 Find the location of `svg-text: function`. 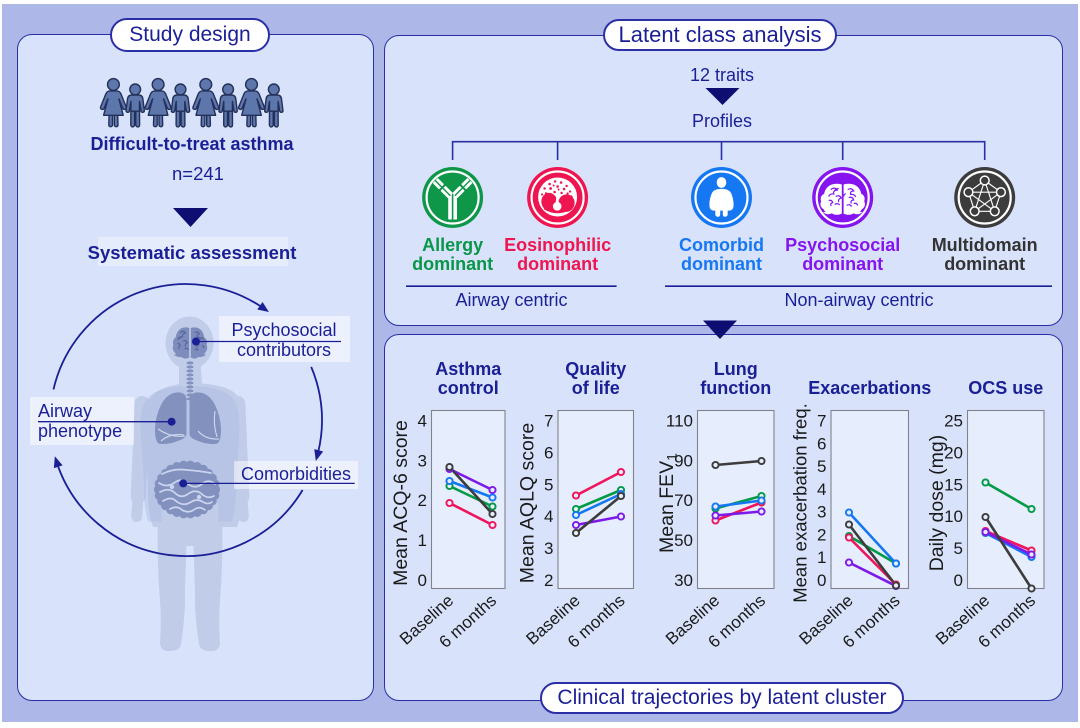

svg-text: function is located at coordinates (735, 388).